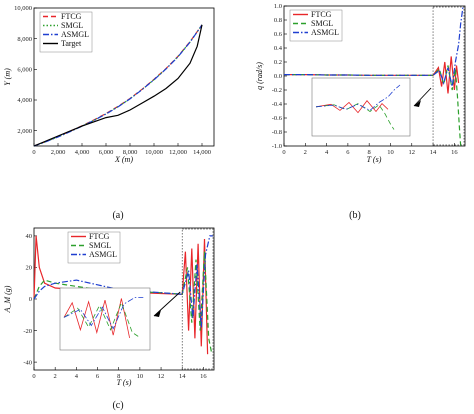  I want to click on y-tick-label: 2,000, so click(24, 131).